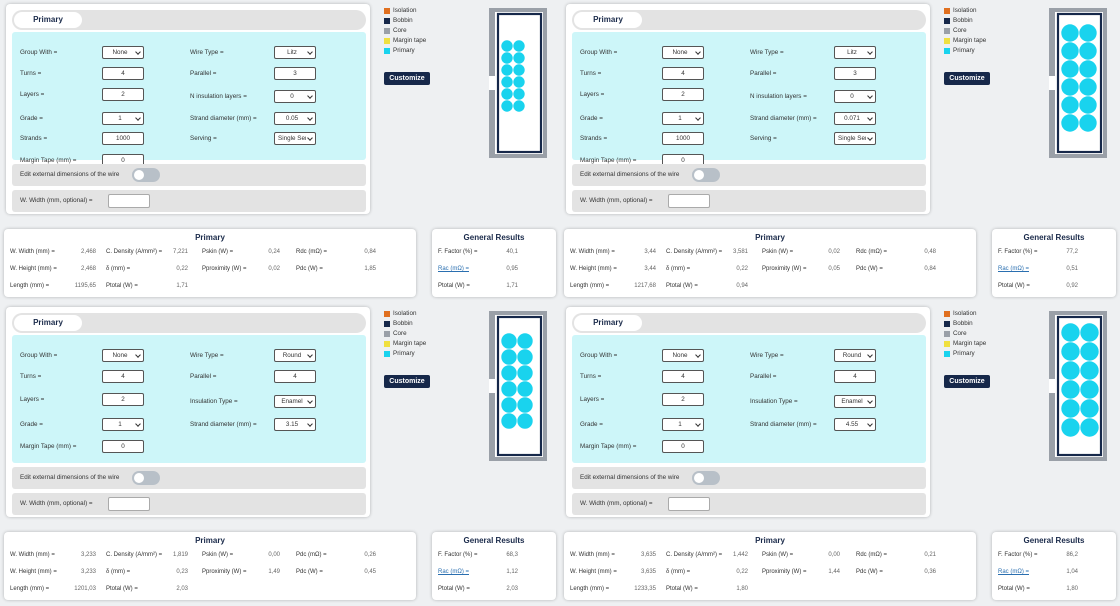 The width and height of the screenshot is (1120, 606). What do you see at coordinates (960, 333) in the screenshot?
I see `legend-label: Core` at bounding box center [960, 333].